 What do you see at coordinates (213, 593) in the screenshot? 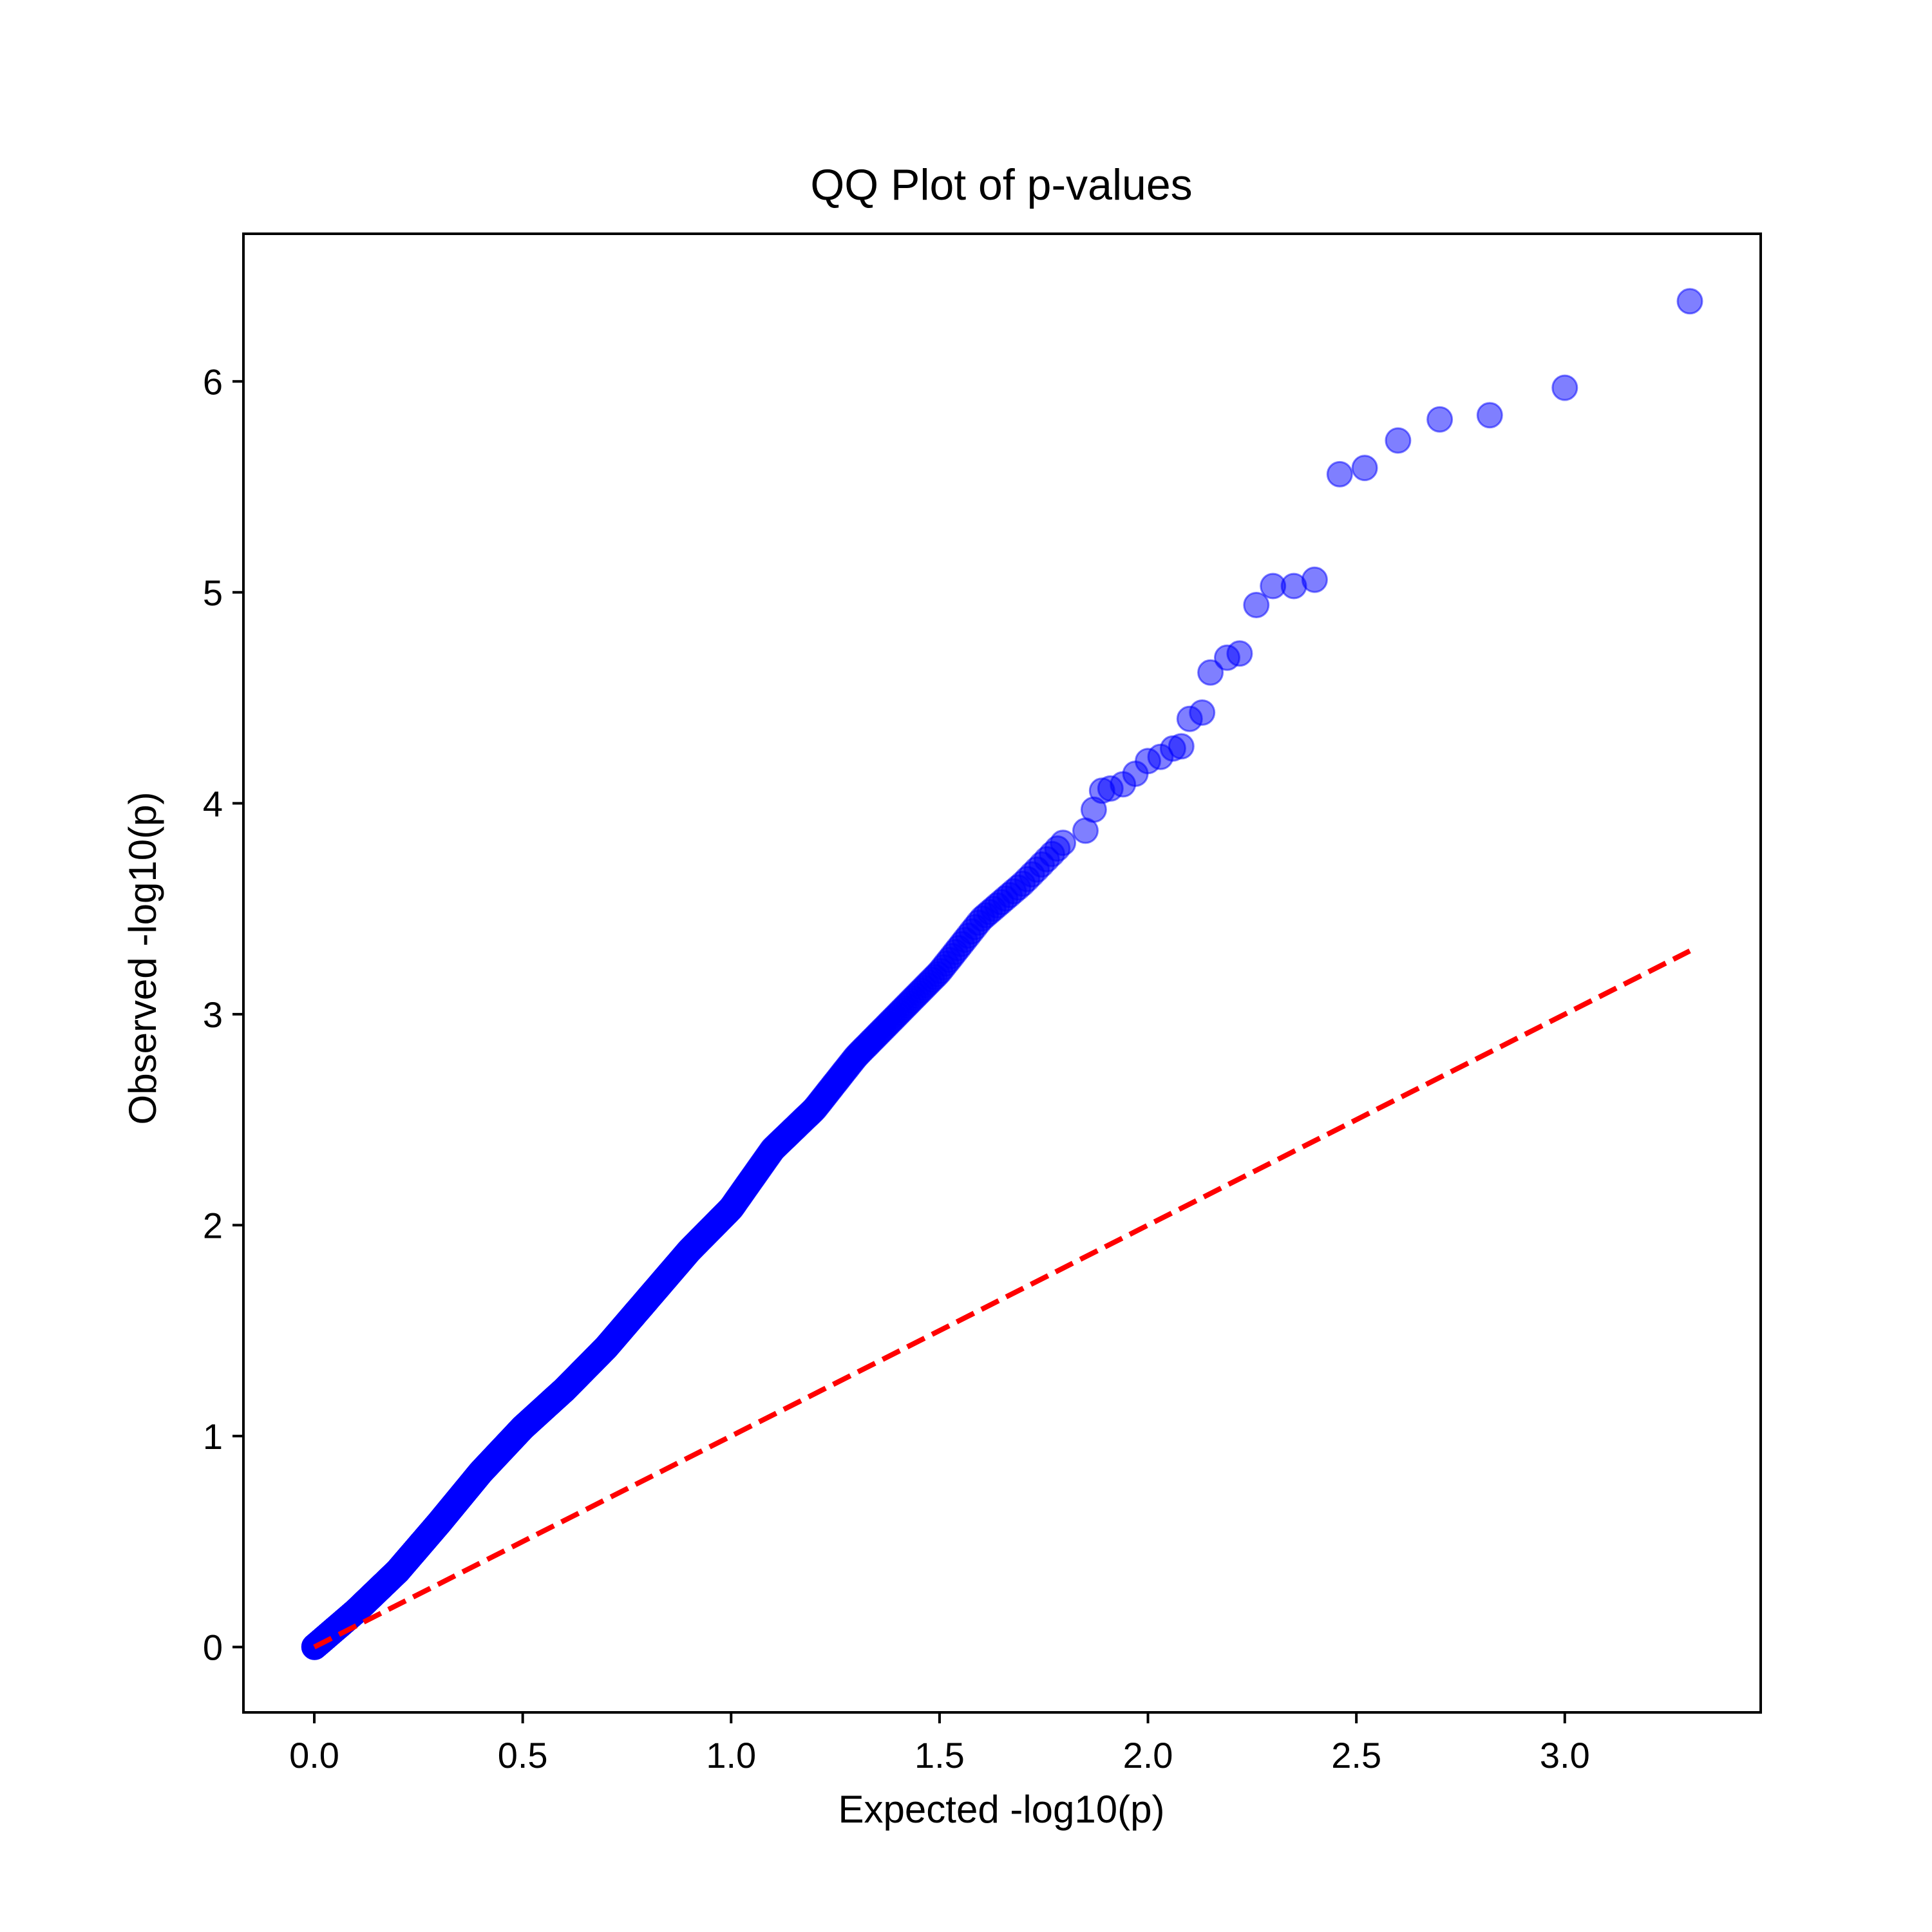
I see `y-tick-label: 5` at bounding box center [213, 593].